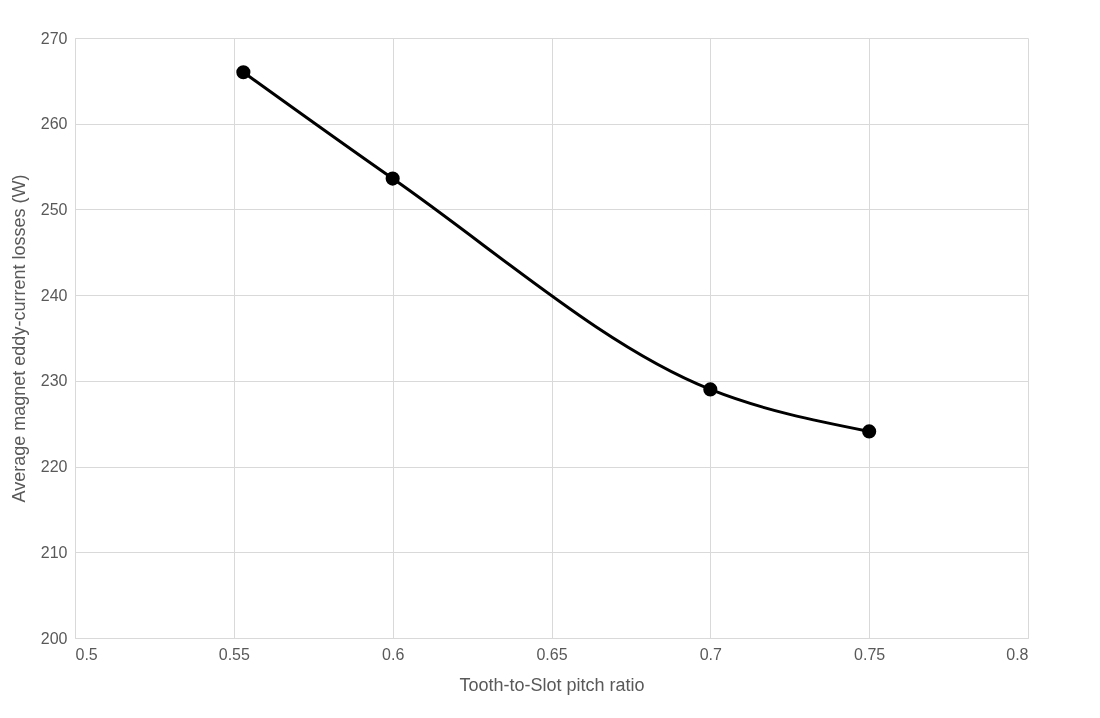  Describe the element at coordinates (552, 654) in the screenshot. I see `x-tick-label: 0.65` at that location.